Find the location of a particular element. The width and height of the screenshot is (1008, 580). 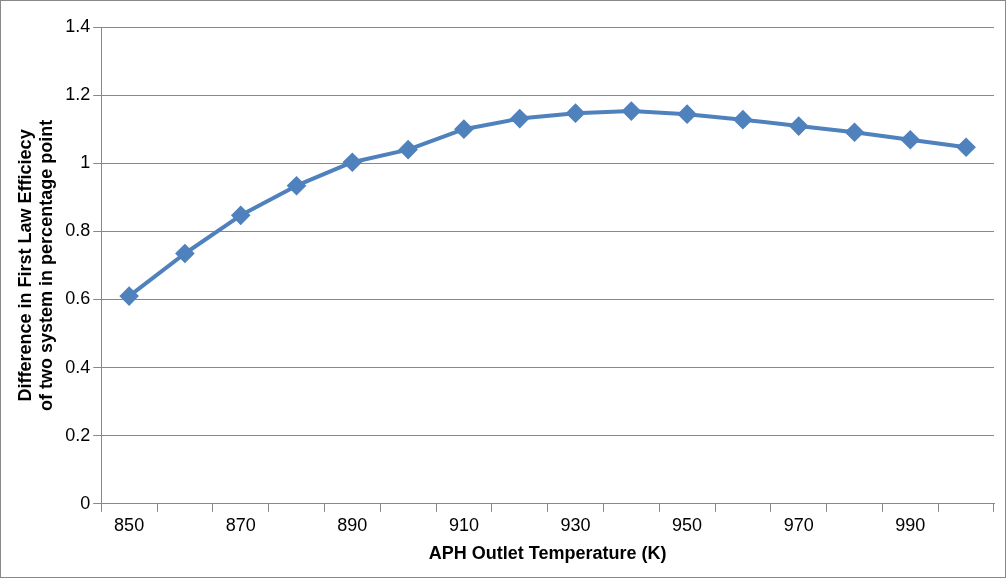

x-tick-label: 910 is located at coordinates (463, 524).